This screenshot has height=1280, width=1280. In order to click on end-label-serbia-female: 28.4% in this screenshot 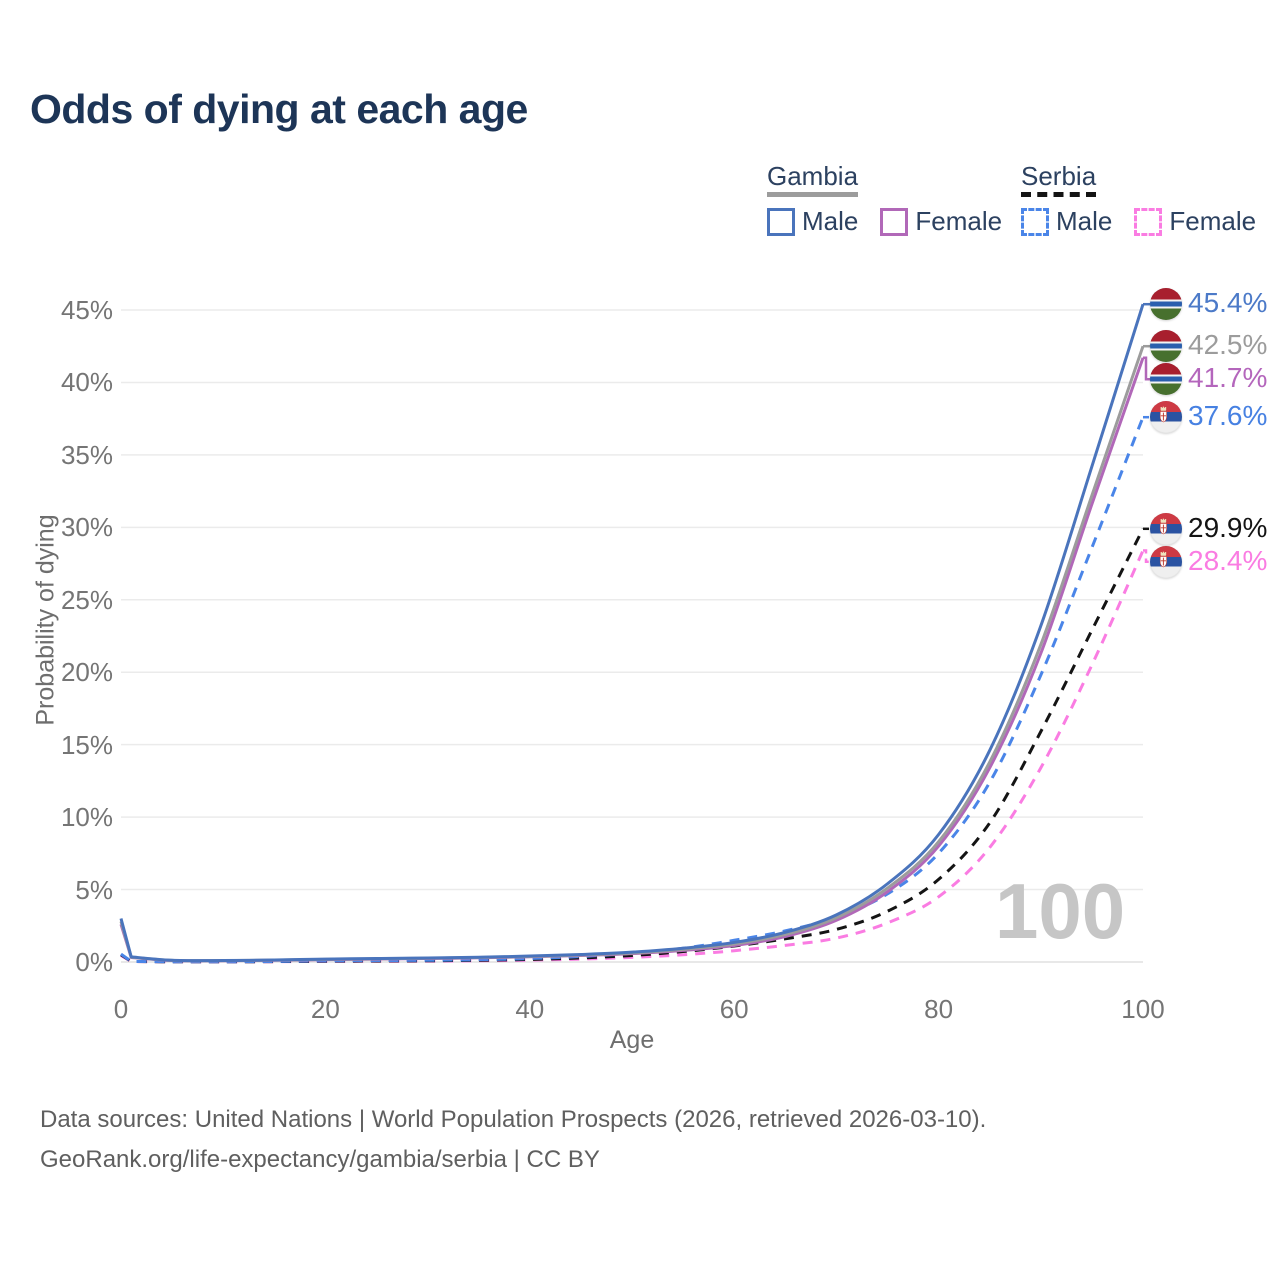, I will do `click(1228, 560)`.